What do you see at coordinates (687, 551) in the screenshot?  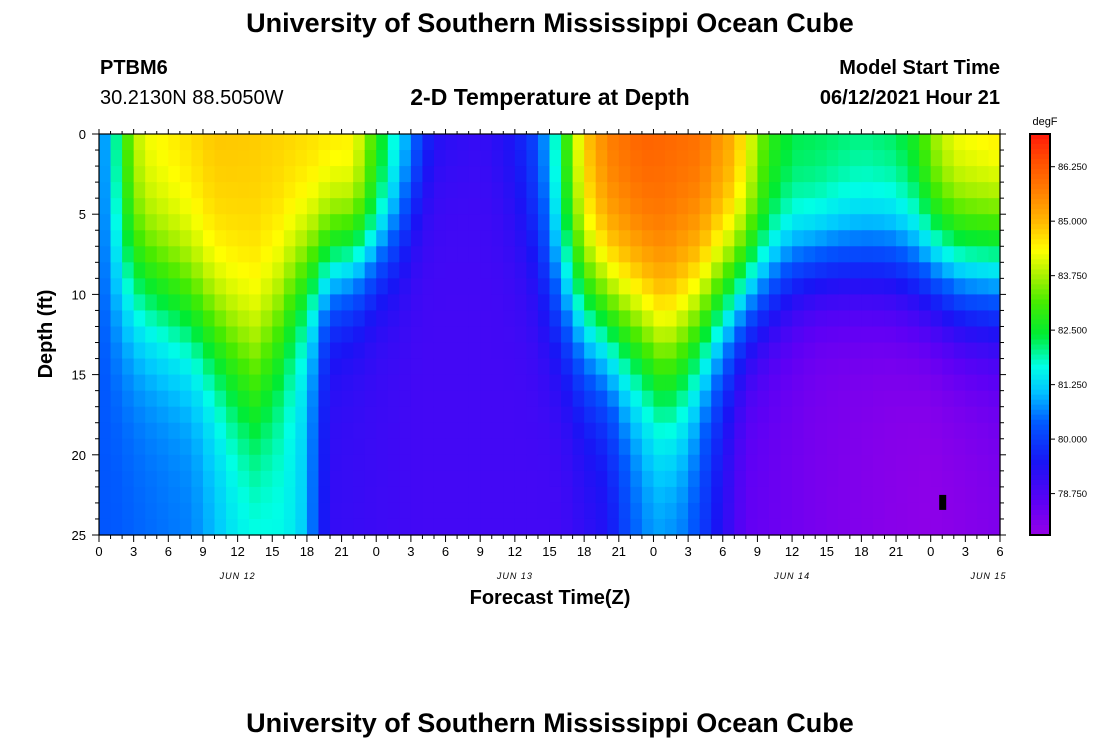 I see `x-tick-label: 3` at bounding box center [687, 551].